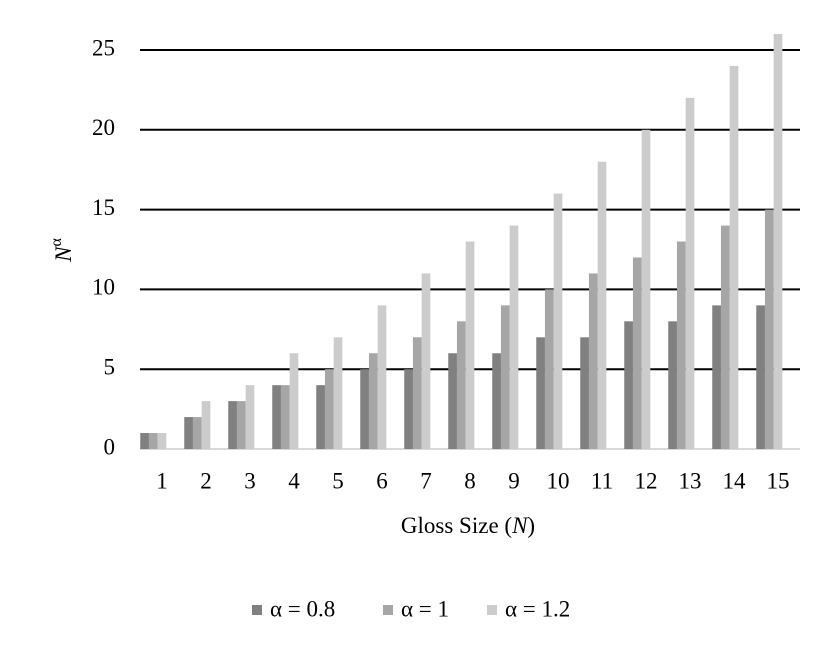 The image size is (830, 657). Describe the element at coordinates (63, 254) in the screenshot. I see `y-title-part: N` at that location.